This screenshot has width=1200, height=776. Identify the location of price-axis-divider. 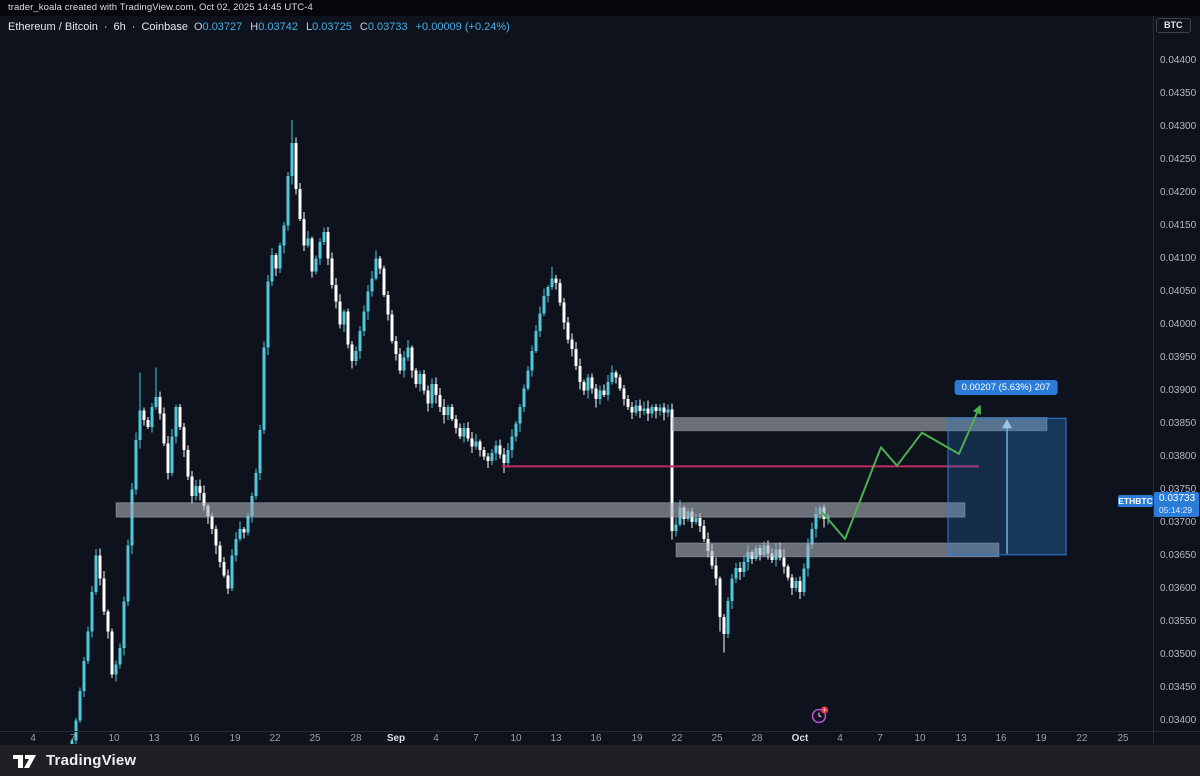
(1153, 380).